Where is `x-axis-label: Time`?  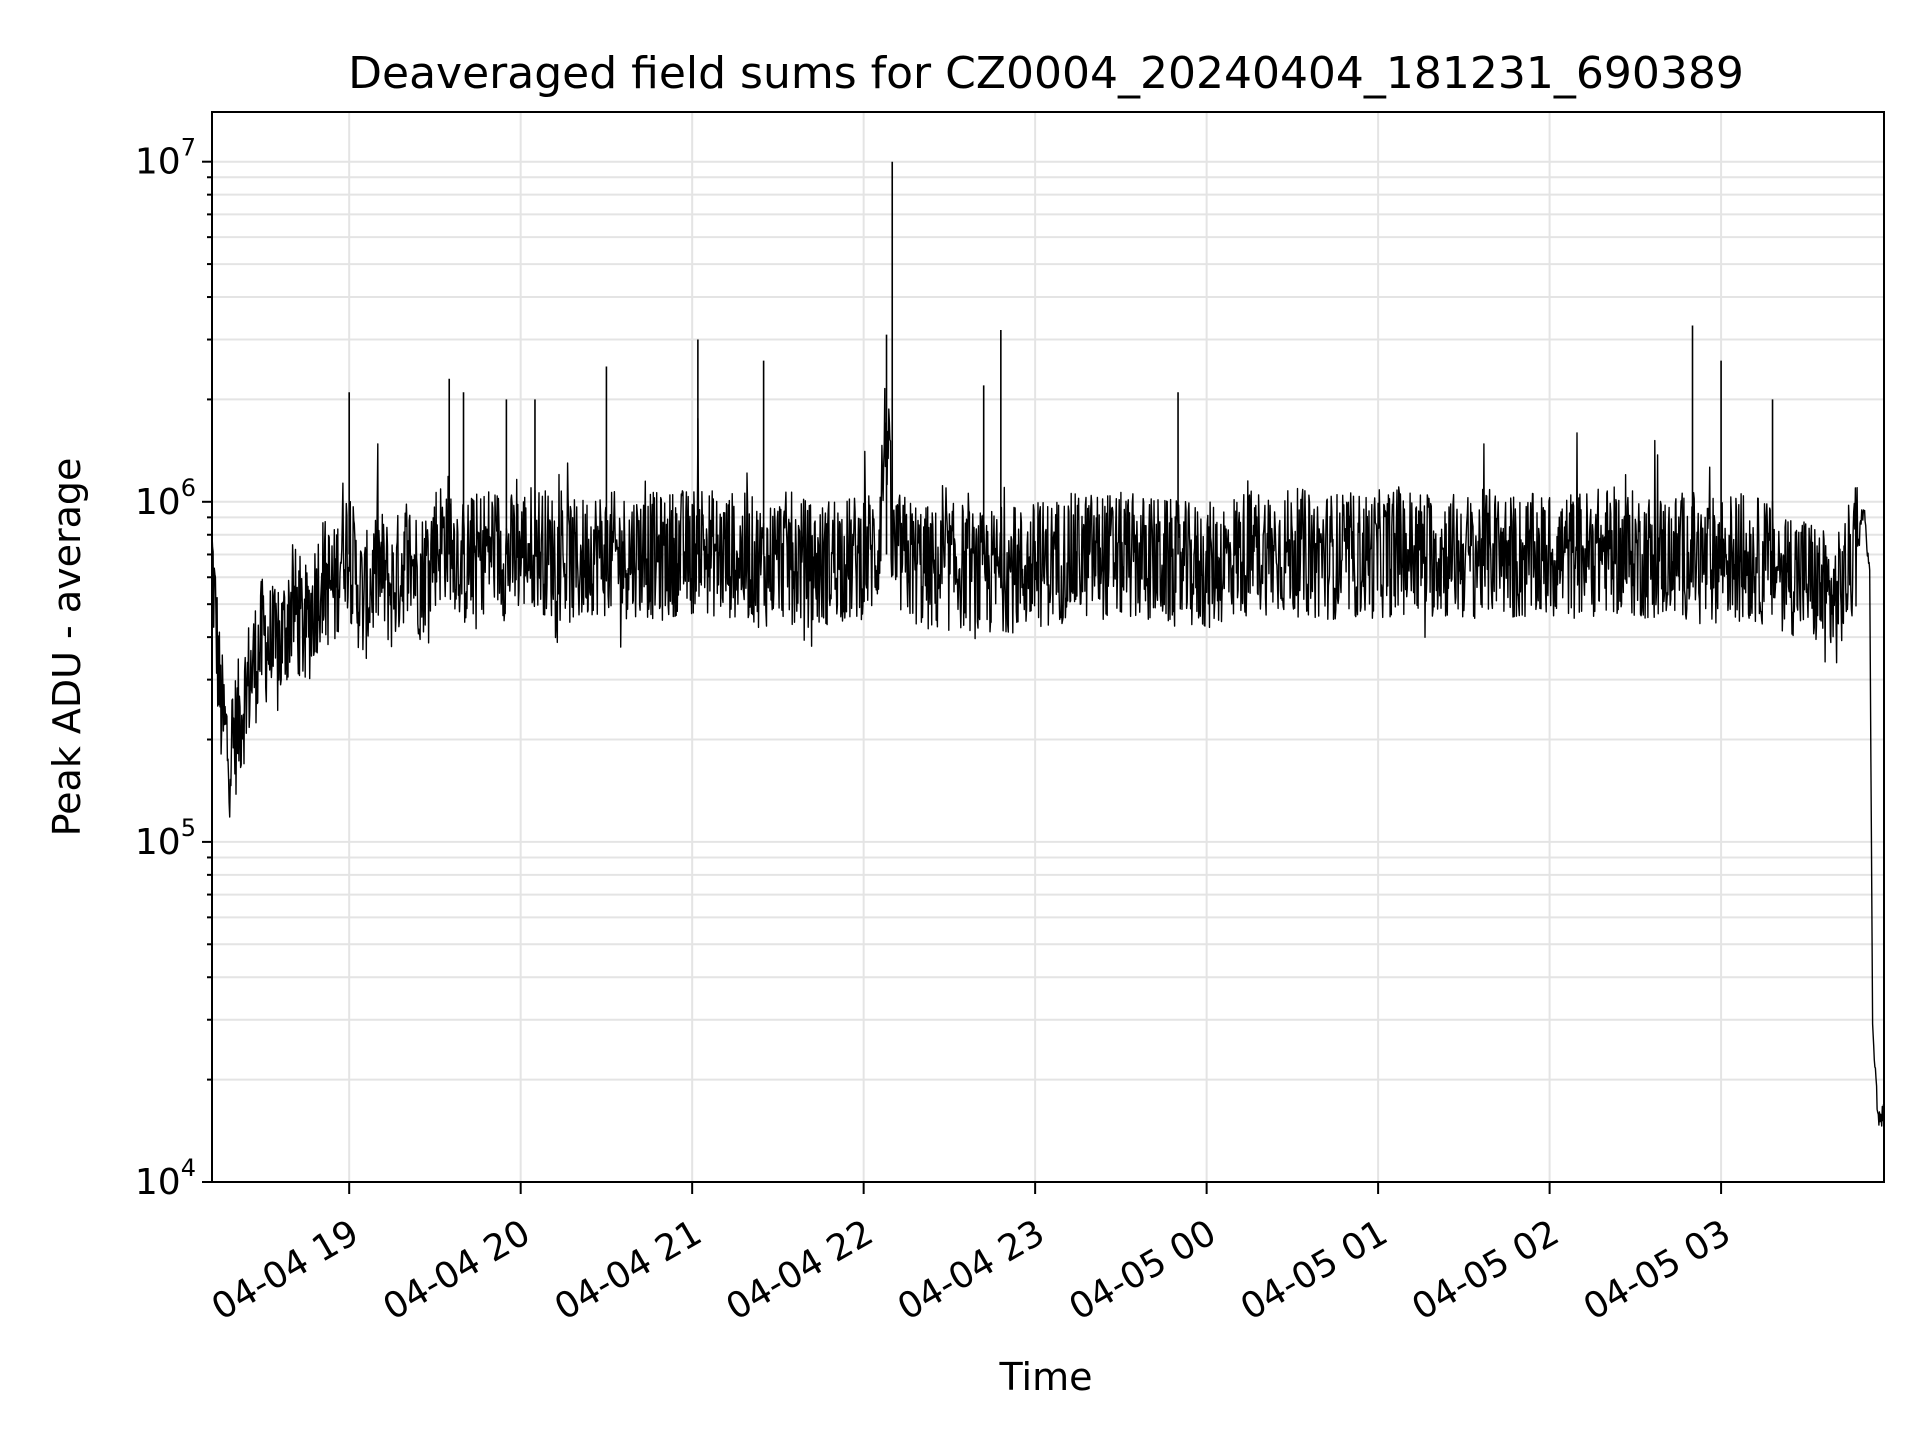
x-axis-label: Time is located at coordinates (1046, 1377).